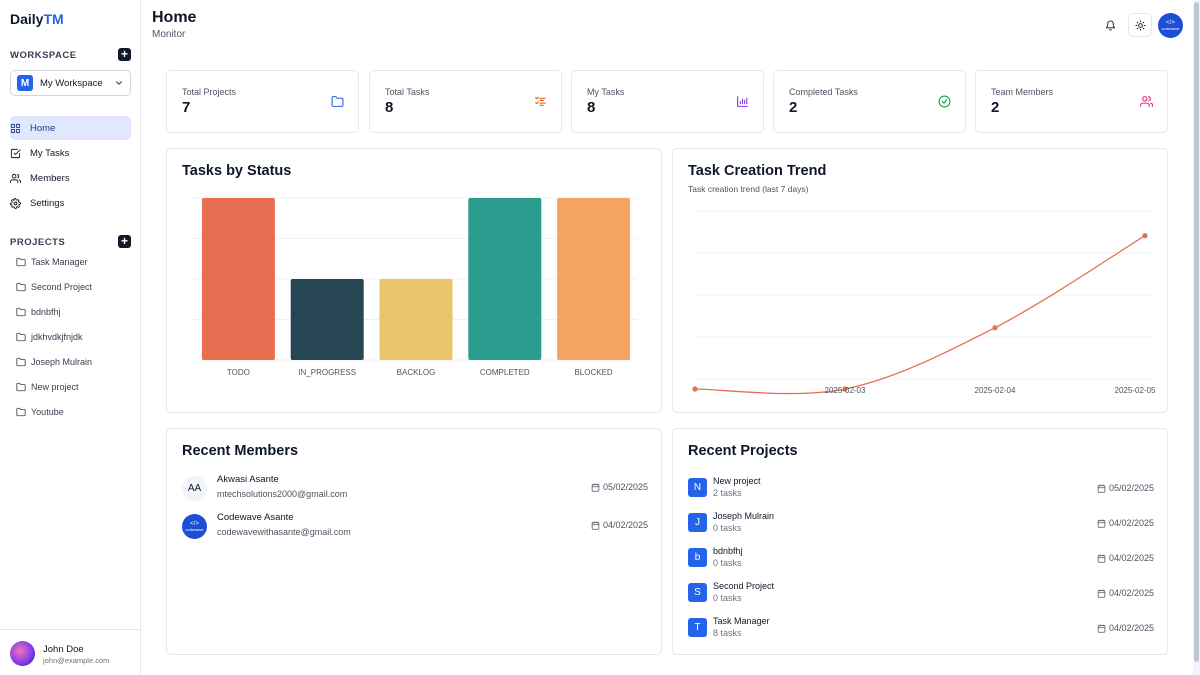 The width and height of the screenshot is (1200, 675). I want to click on stat-label: Total Projects, so click(209, 92).